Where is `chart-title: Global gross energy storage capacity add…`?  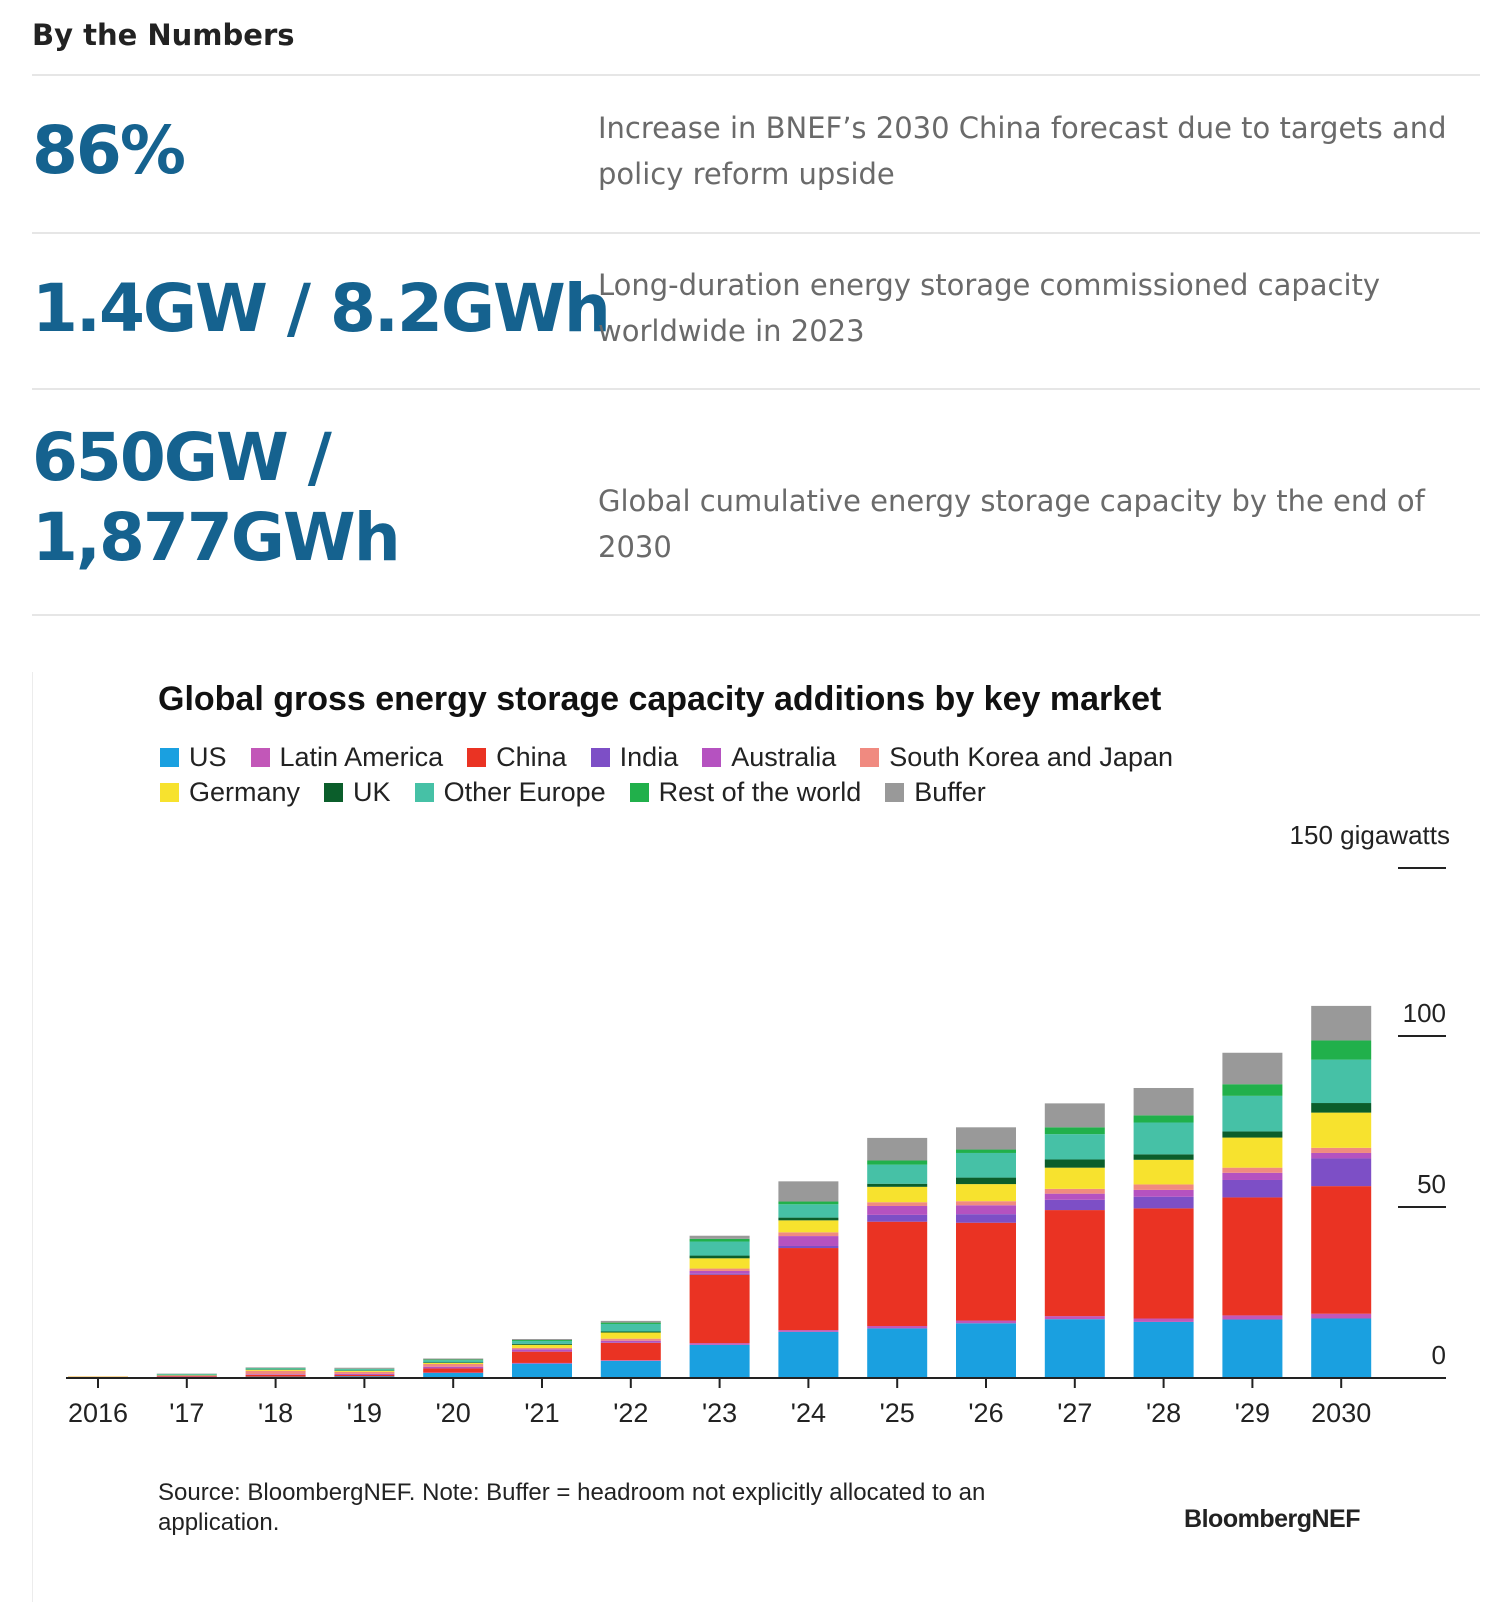
chart-title: Global gross energy storage capacity add… is located at coordinates (660, 699).